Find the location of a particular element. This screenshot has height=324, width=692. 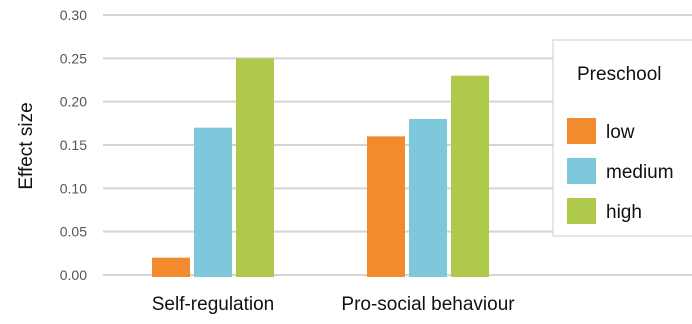

category-label: Self-regulation is located at coordinates (213, 304).